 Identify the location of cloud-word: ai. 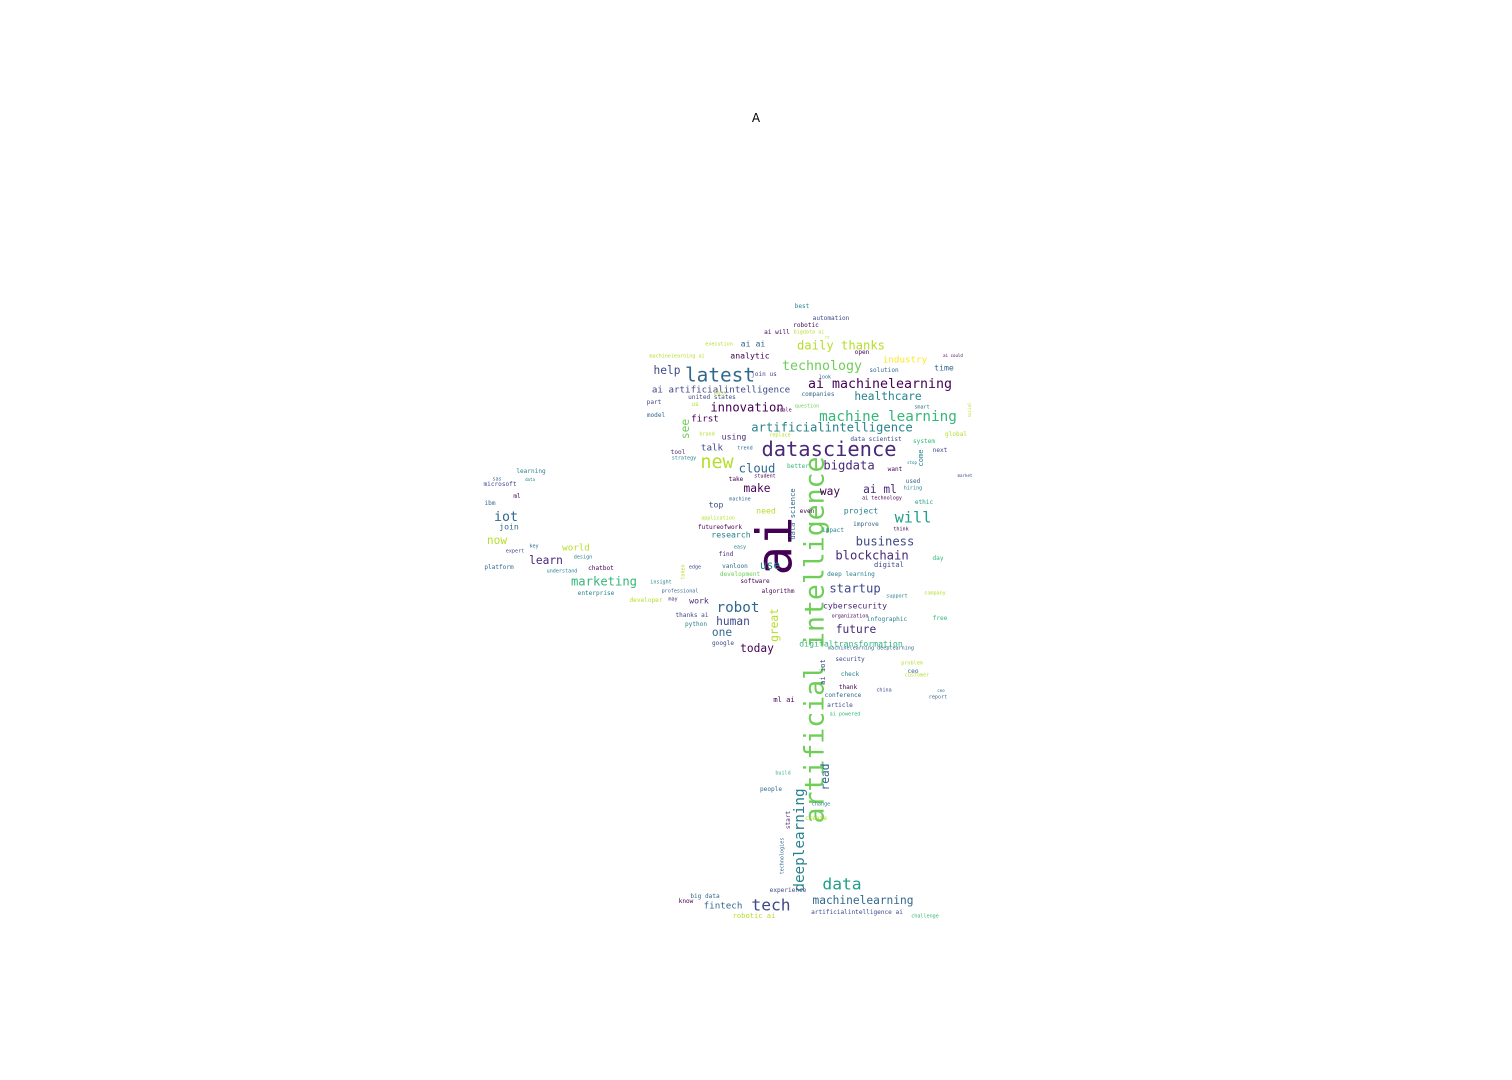
(775, 545).